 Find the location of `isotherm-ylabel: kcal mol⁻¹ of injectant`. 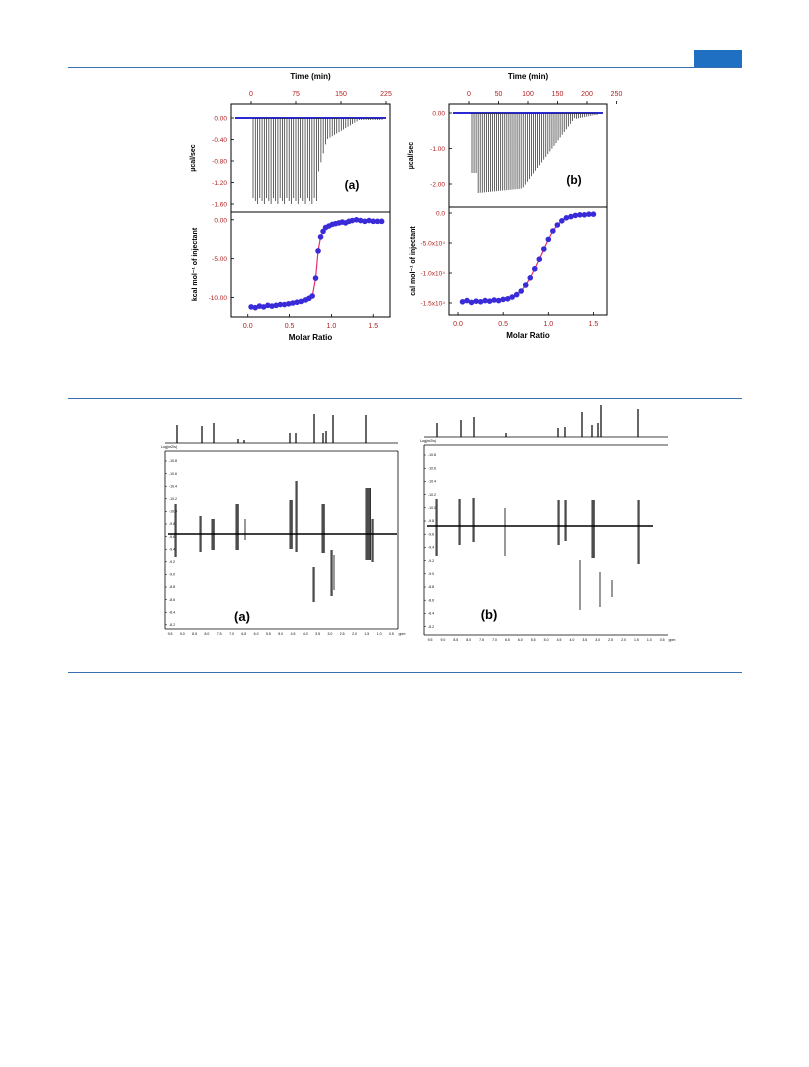

isotherm-ylabel: kcal mol⁻¹ of injectant is located at coordinates (195, 264).